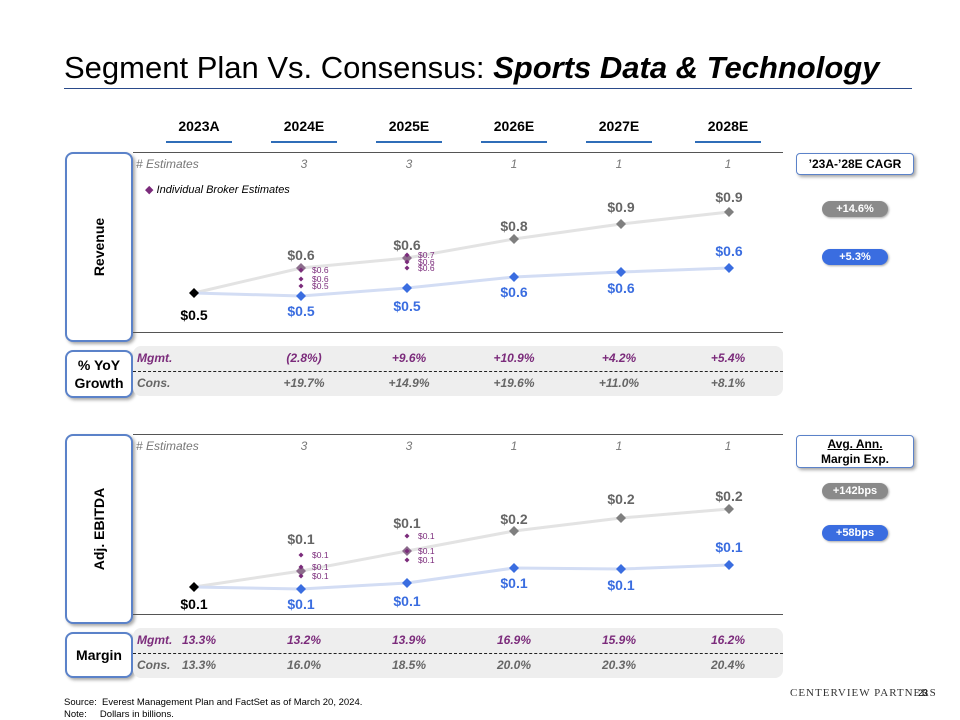 The width and height of the screenshot is (960, 720). I want to click on actual-point, so click(194, 587).